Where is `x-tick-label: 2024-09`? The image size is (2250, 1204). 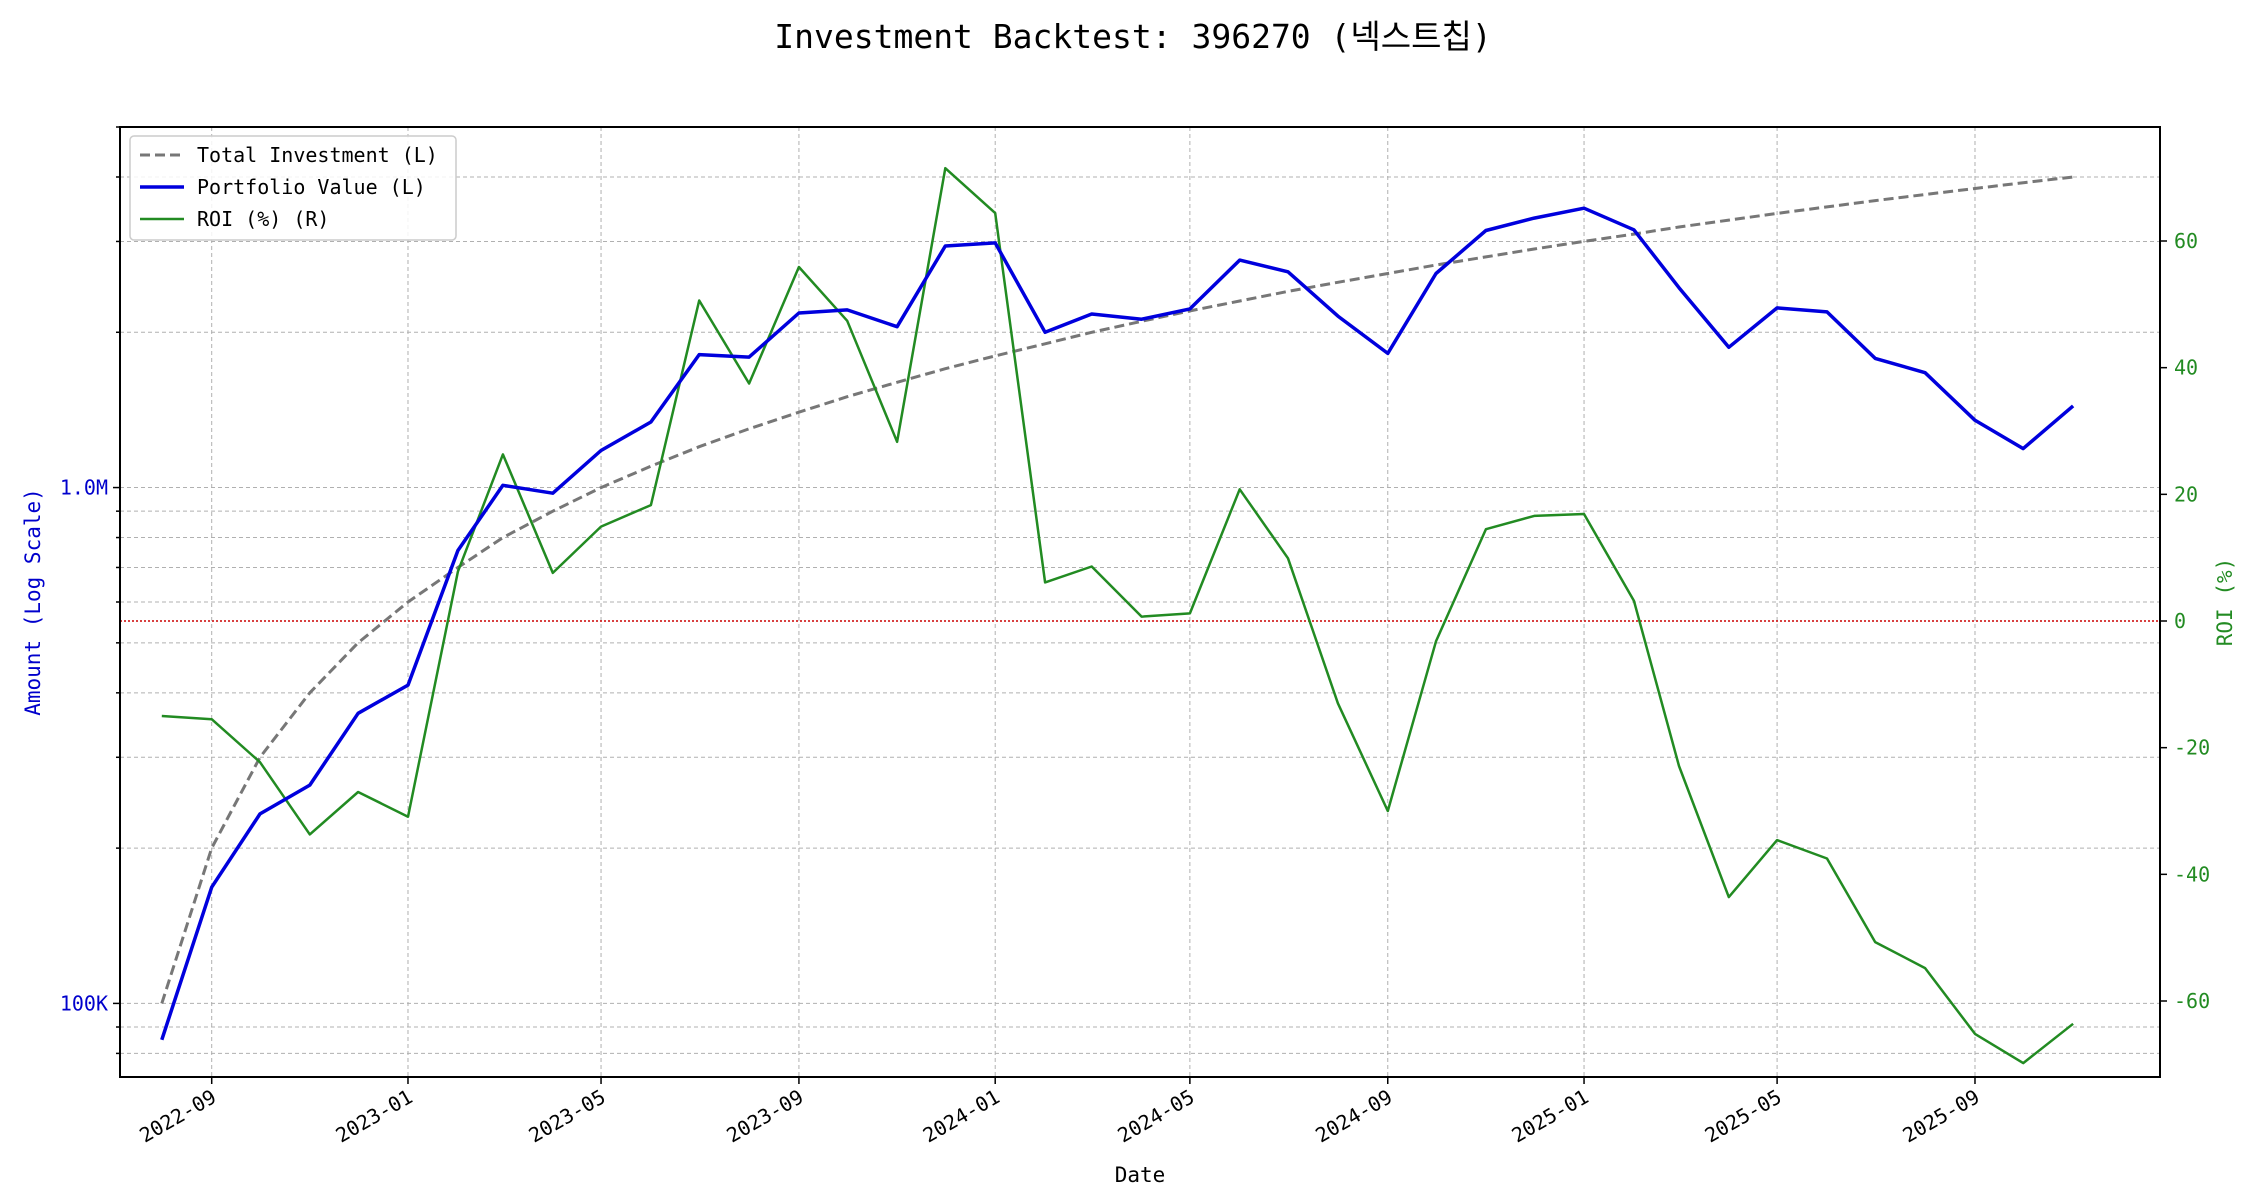 x-tick-label: 2024-09 is located at coordinates (1353, 1116).